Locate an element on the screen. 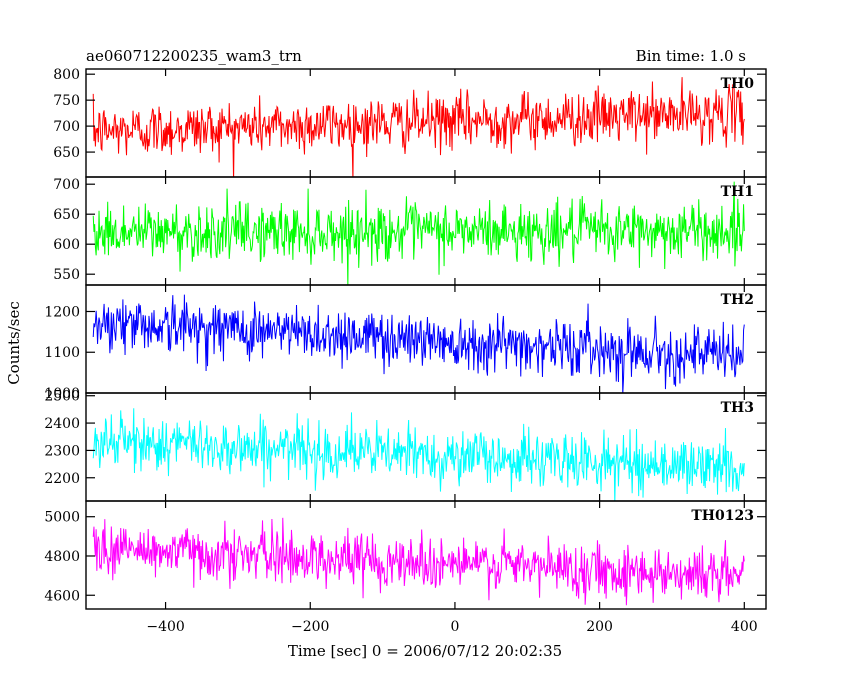  panel-th0123: 4600 4800 5000 TH0123 is located at coordinates (405, 555).